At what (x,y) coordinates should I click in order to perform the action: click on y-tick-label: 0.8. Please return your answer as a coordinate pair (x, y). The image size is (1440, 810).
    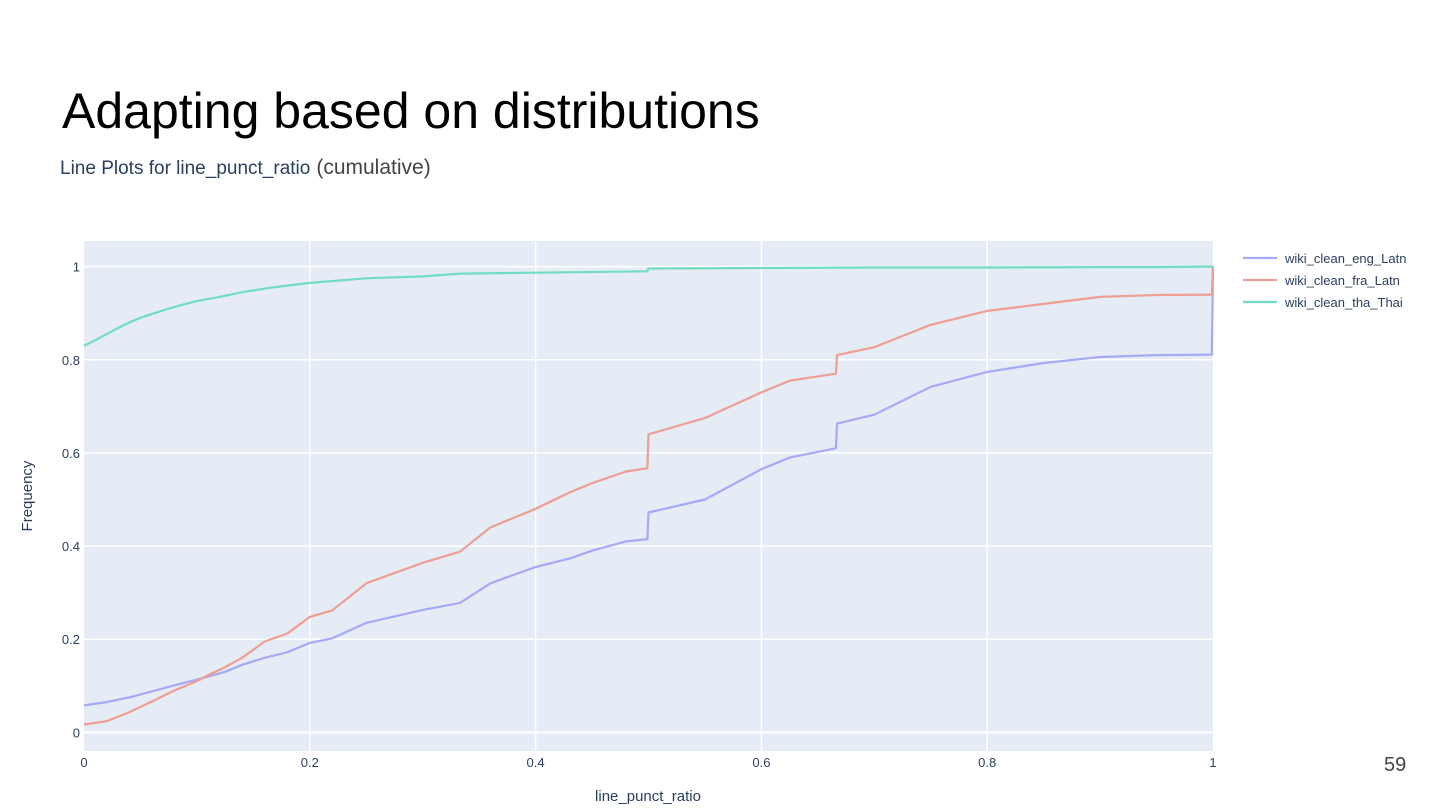
    Looking at the image, I should click on (71, 360).